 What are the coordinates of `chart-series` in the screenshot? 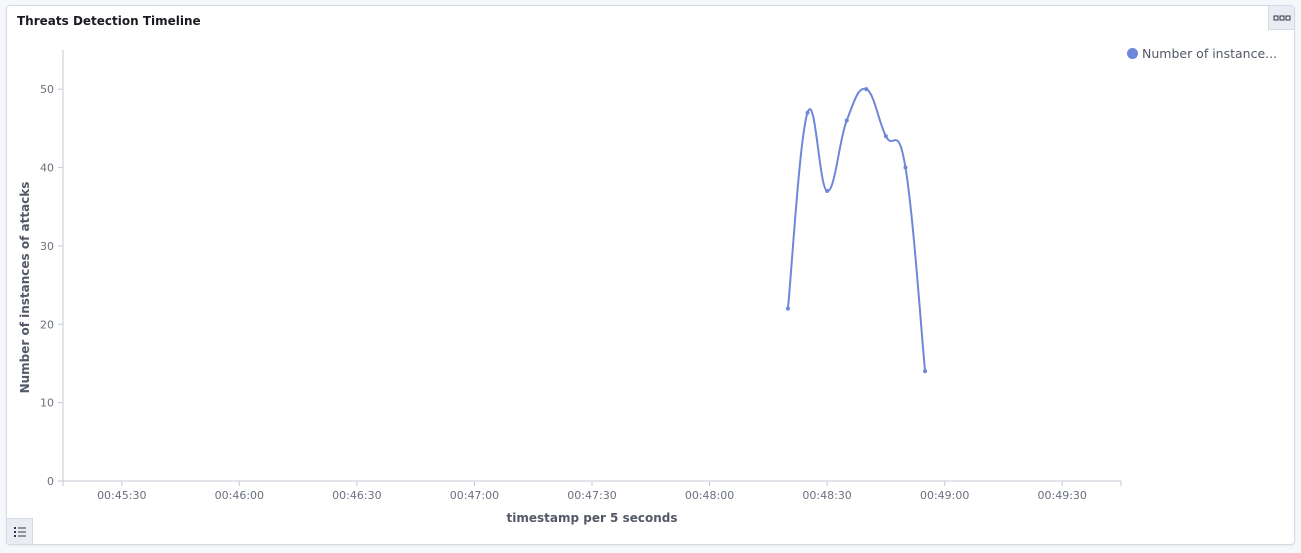 It's located at (856, 230).